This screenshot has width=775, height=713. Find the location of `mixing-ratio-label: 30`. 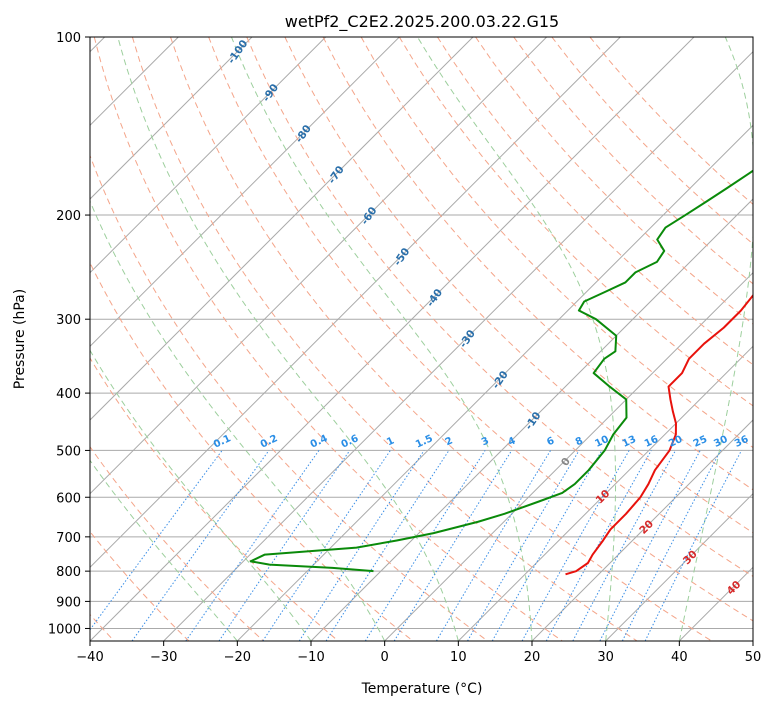

mixing-ratio-label: 30 is located at coordinates (720, 442).